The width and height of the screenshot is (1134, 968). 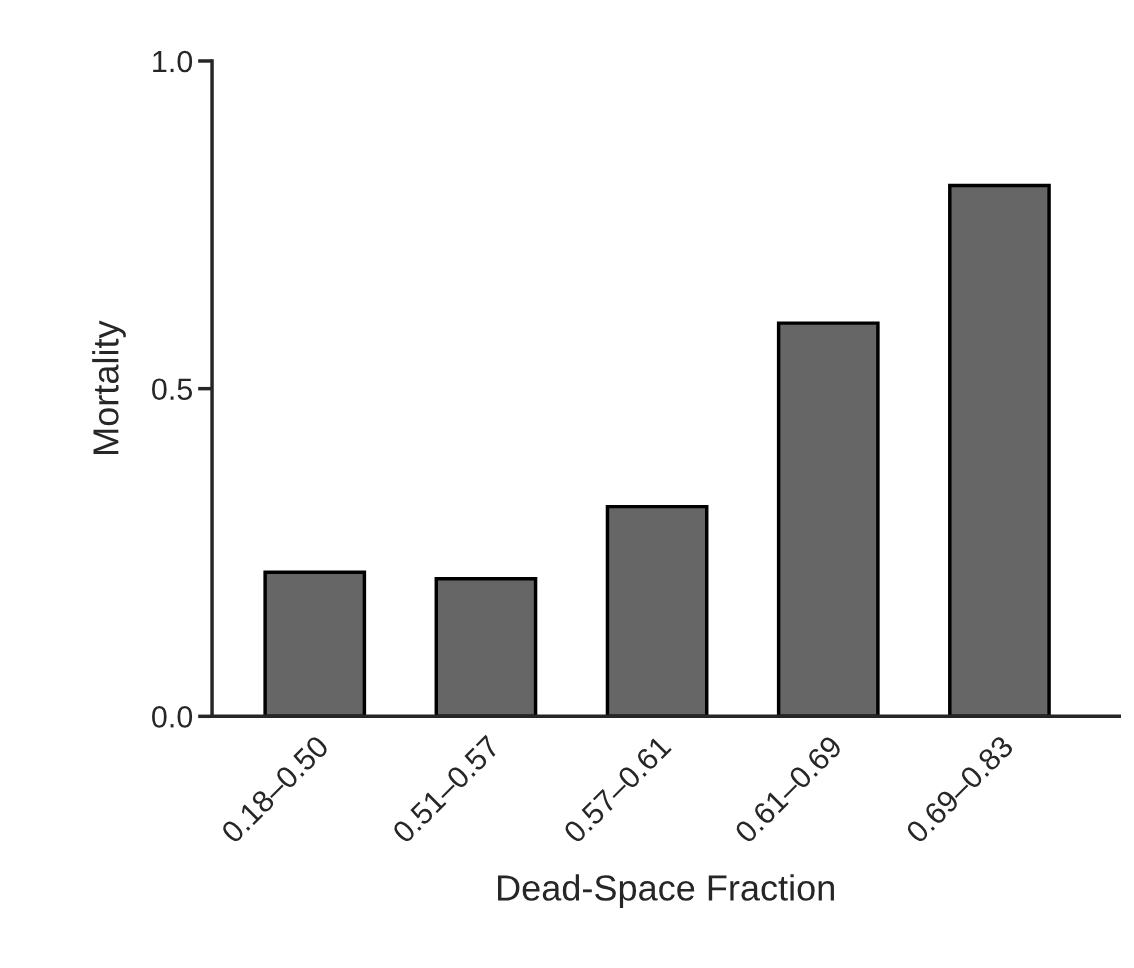 What do you see at coordinates (173, 61) in the screenshot?
I see `y-tick-label: 1.0` at bounding box center [173, 61].